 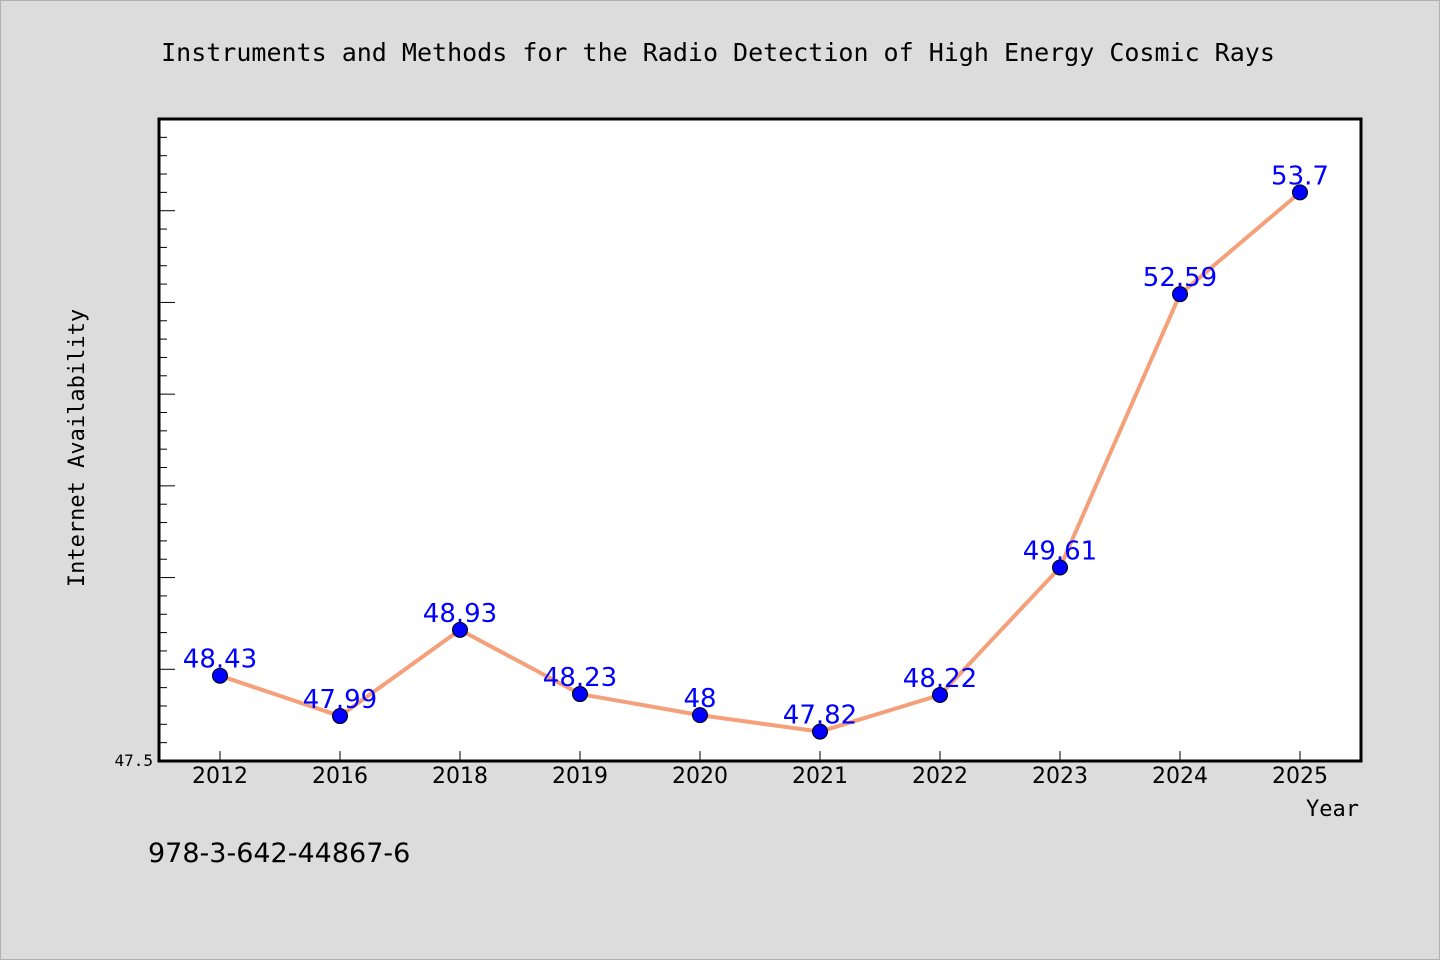 What do you see at coordinates (133, 760) in the screenshot?
I see `y-tick-label: 47.5` at bounding box center [133, 760].